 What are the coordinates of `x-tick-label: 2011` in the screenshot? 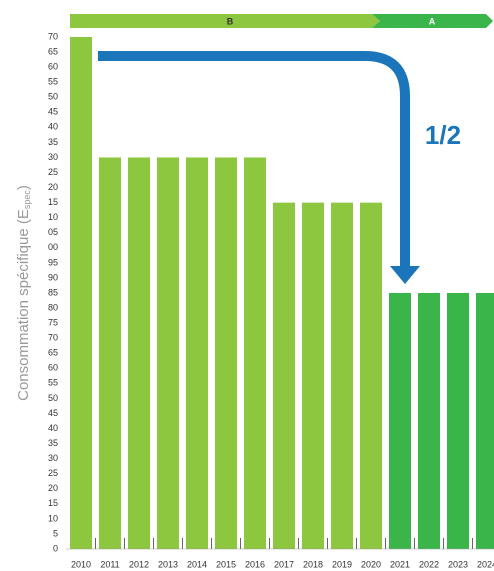 It's located at (109, 564).